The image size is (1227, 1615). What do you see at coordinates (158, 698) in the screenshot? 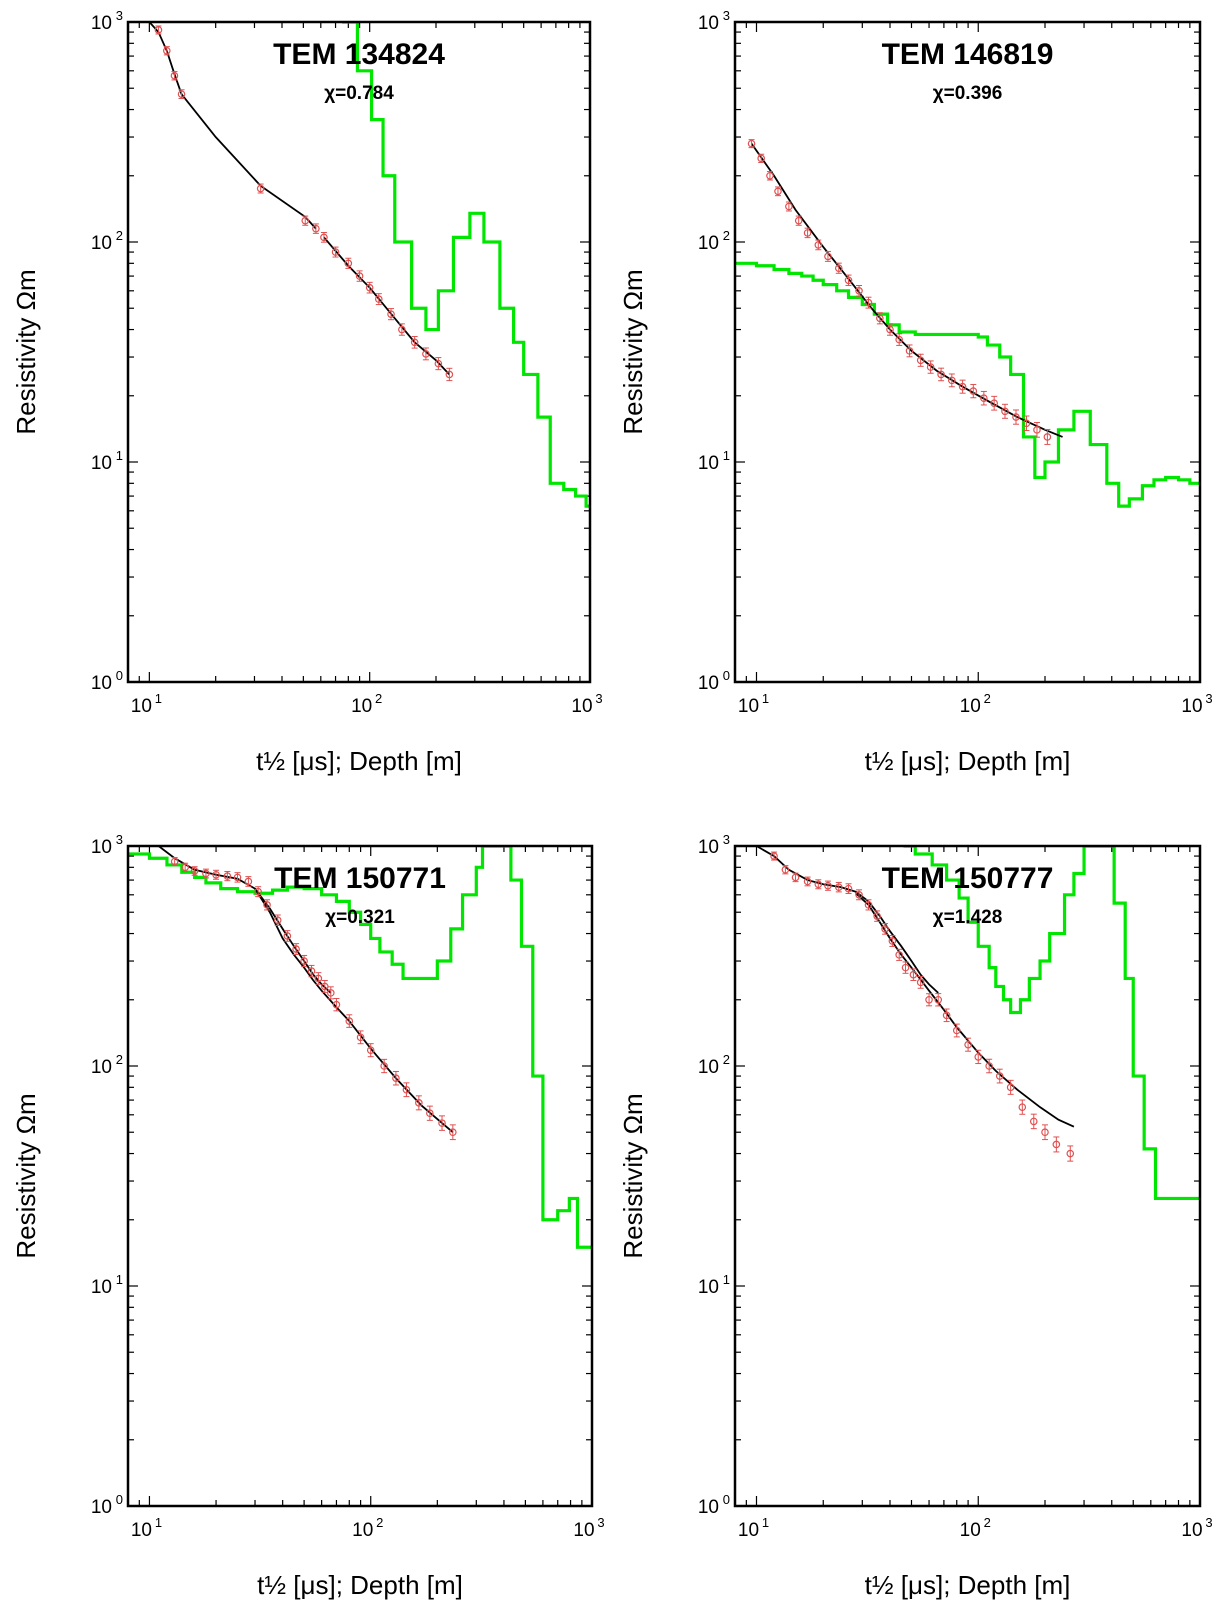
I see `x-tick-label-exponent: 1` at bounding box center [158, 698].